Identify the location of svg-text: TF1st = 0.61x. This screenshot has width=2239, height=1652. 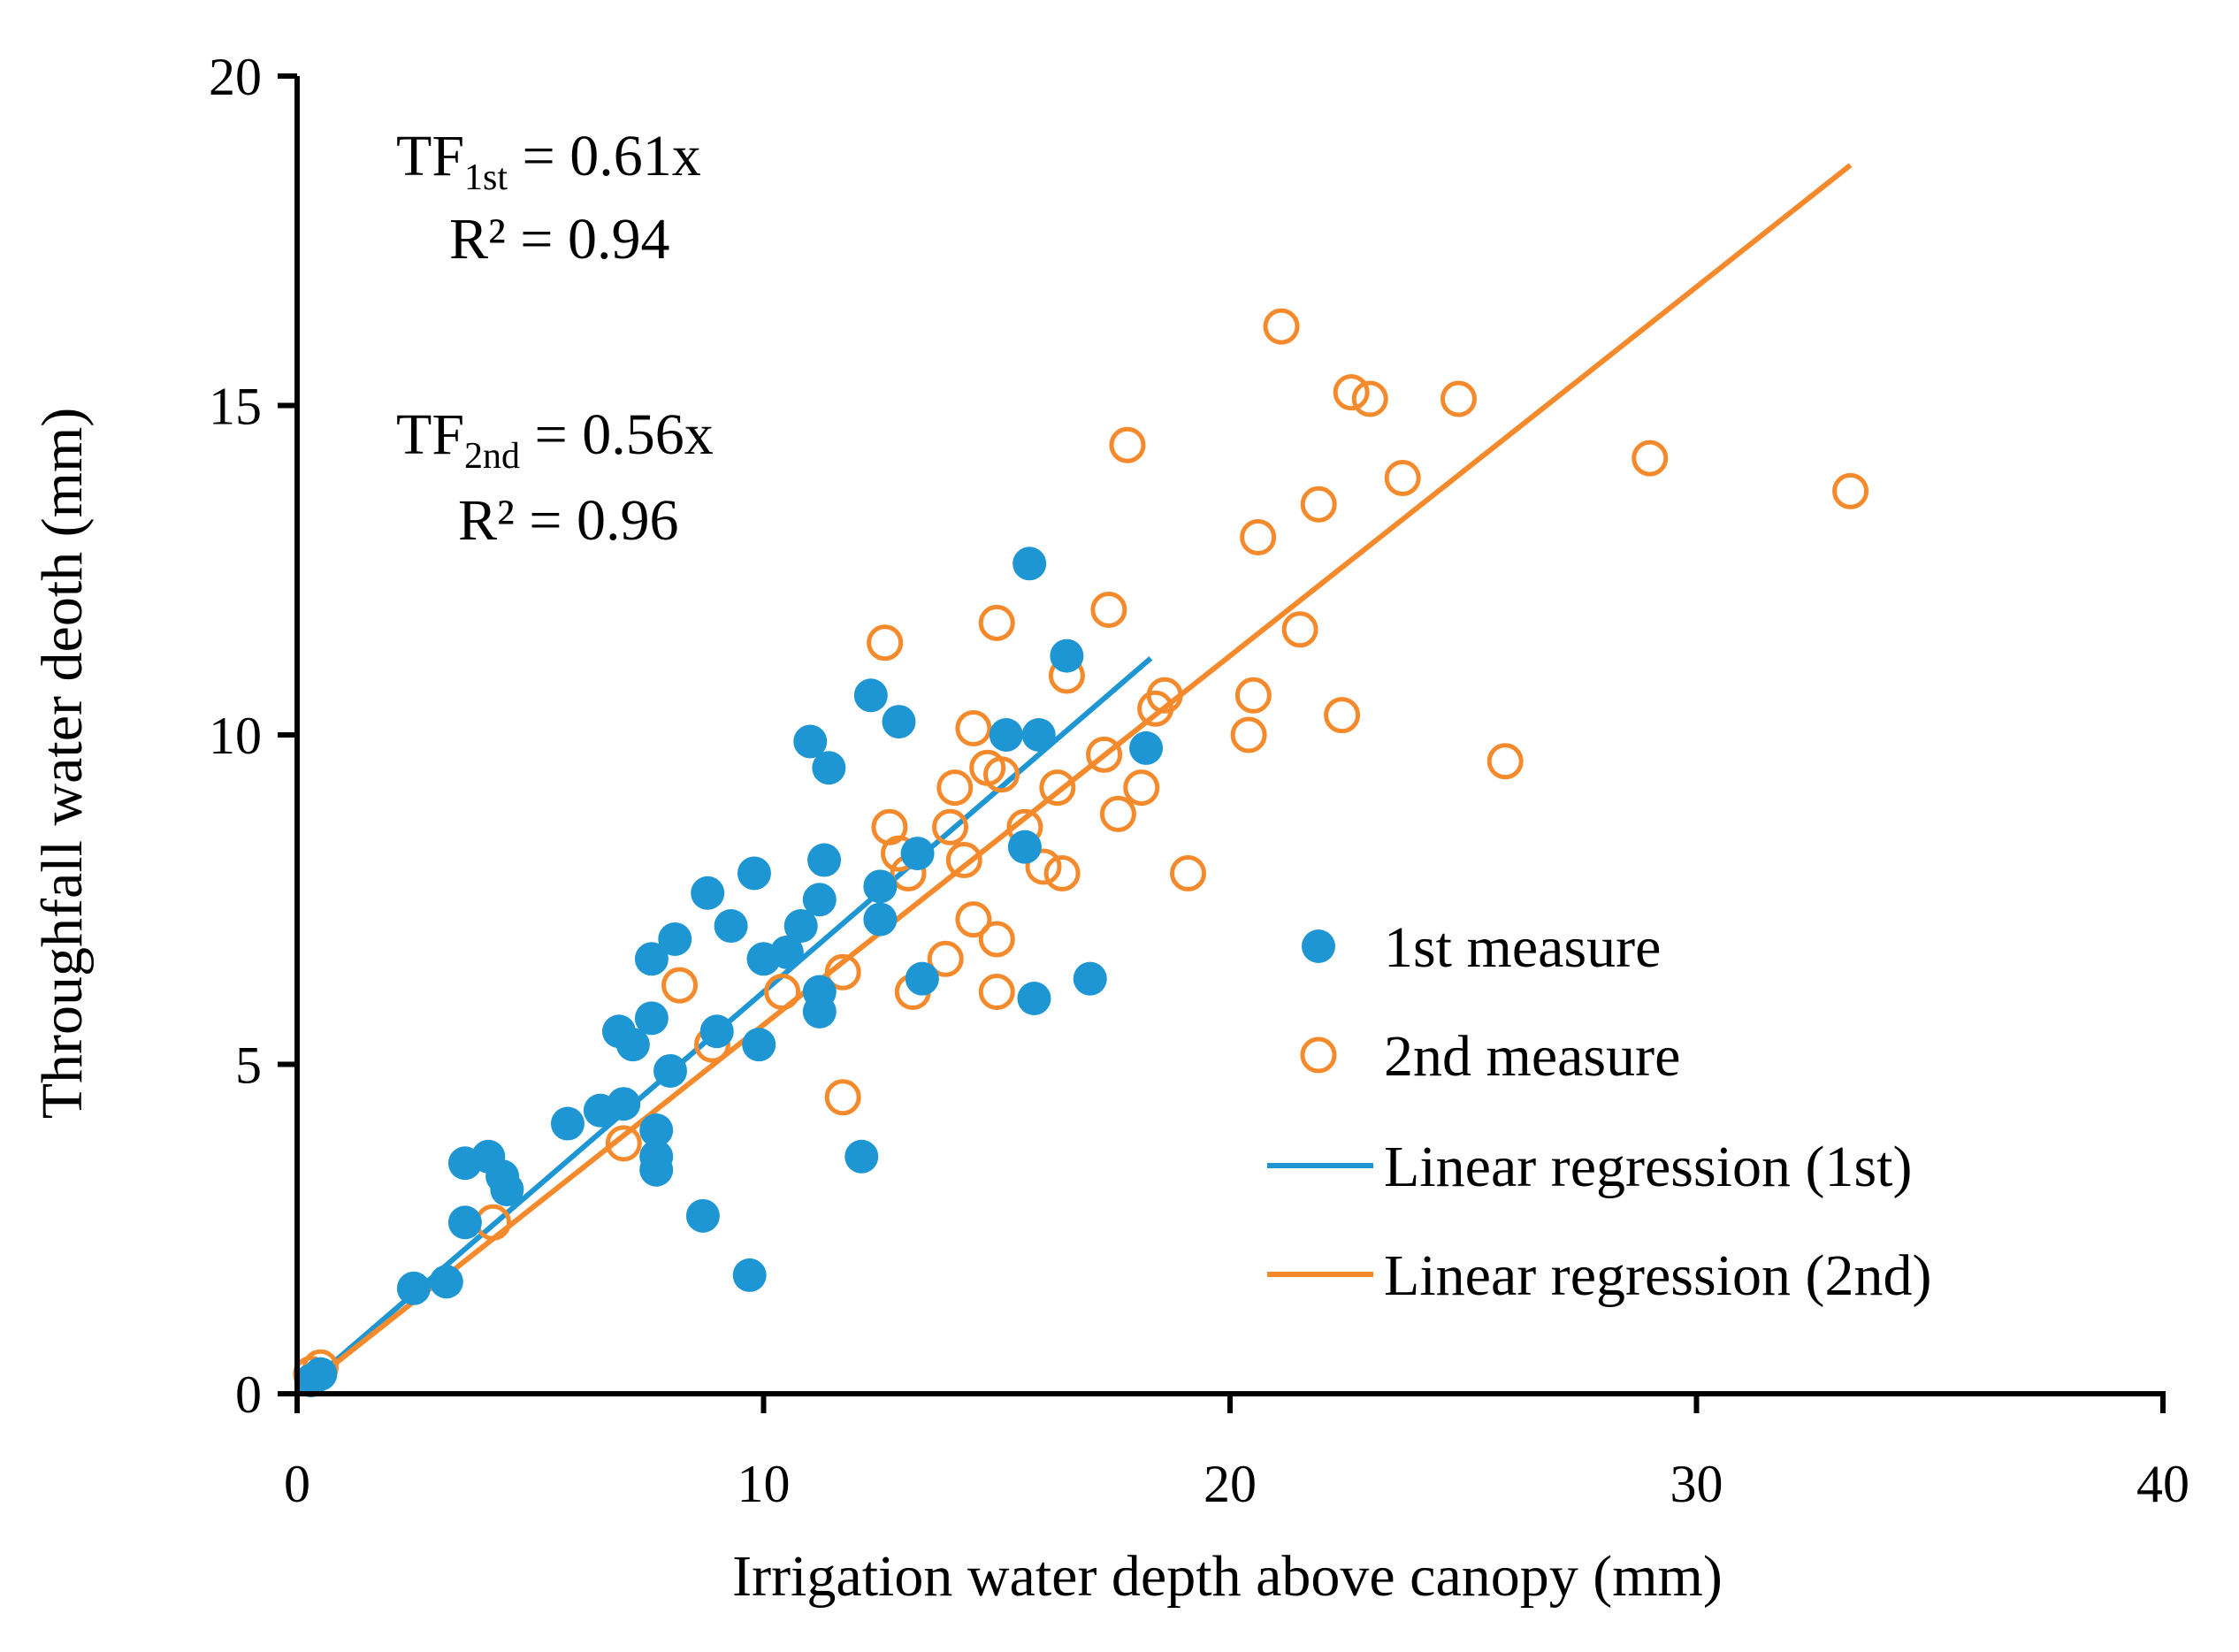
(548, 161).